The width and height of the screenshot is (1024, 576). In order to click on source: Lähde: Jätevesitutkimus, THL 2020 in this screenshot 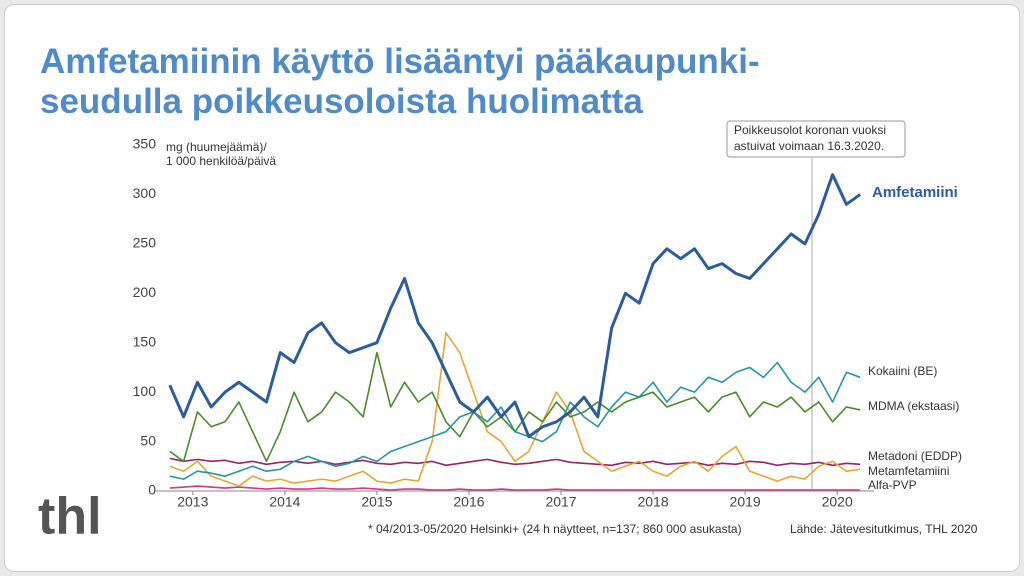, I will do `click(884, 529)`.